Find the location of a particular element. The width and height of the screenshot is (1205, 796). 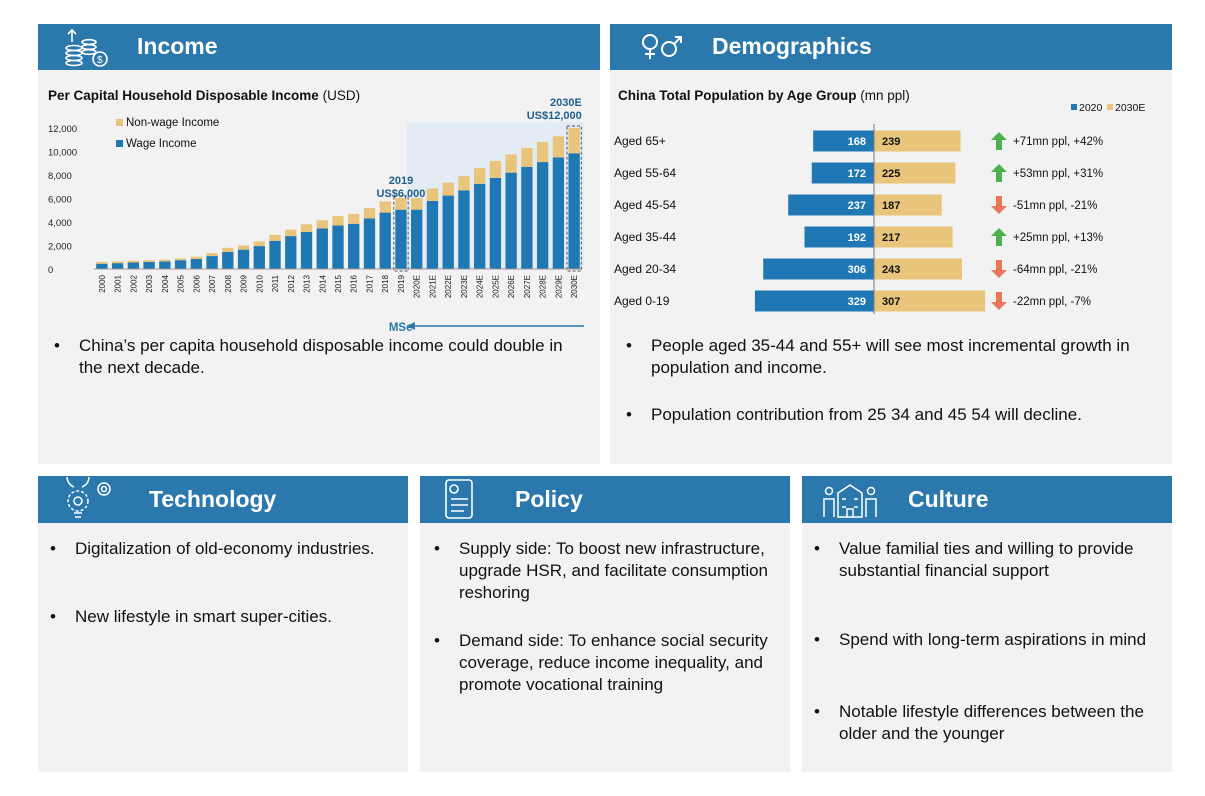

age-group-label: Aged 35-44 is located at coordinates (645, 237).